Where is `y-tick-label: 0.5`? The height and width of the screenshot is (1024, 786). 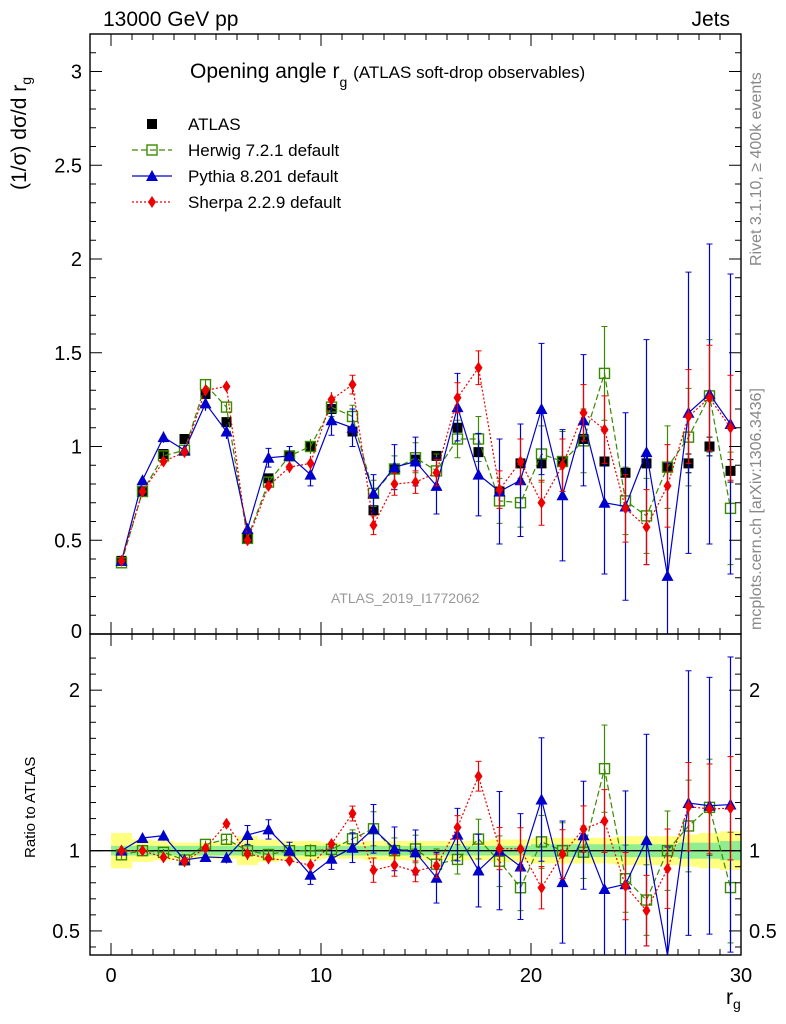 y-tick-label: 0.5 is located at coordinates (68, 541).